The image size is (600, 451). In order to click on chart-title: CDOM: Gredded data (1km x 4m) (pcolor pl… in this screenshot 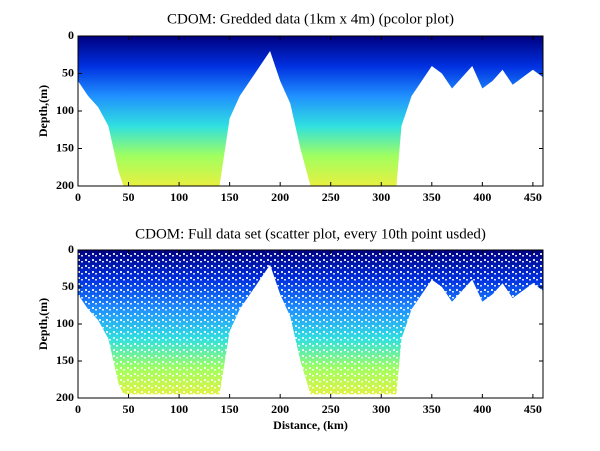, I will do `click(310, 19)`.